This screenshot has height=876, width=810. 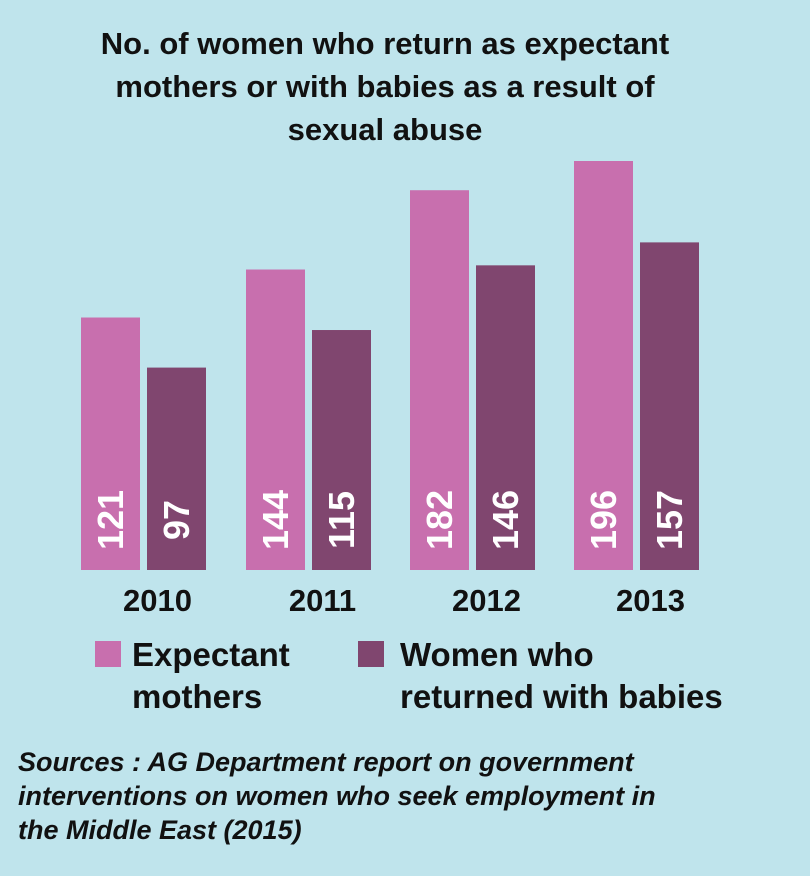 I want to click on legend-label-expectant: Expectant mothers, so click(x=211, y=676).